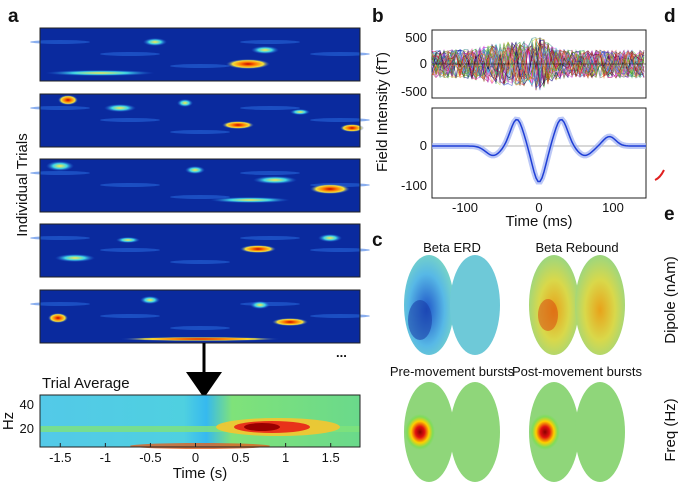 This screenshot has width=680, height=500. What do you see at coordinates (670, 429) in the screenshot?
I see `freq-label: Freq (Hz)` at bounding box center [670, 429].